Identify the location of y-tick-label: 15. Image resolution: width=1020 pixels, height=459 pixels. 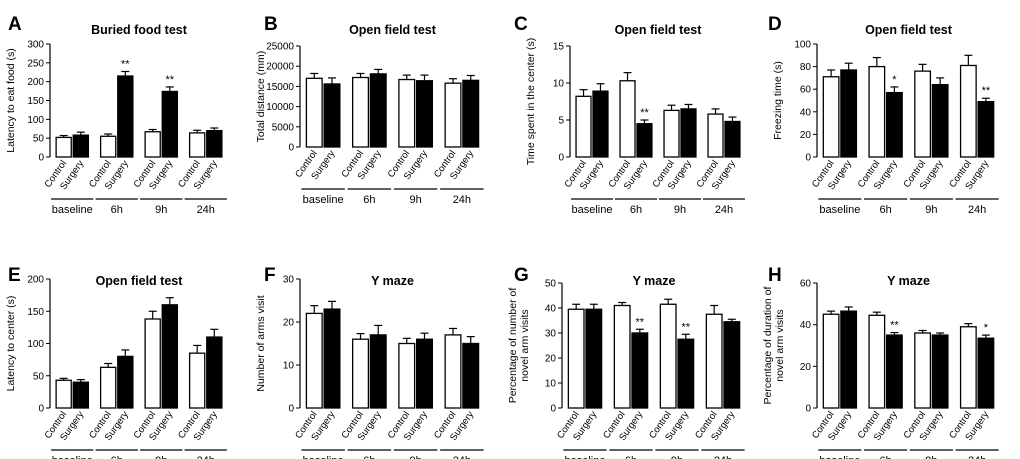
(559, 47).